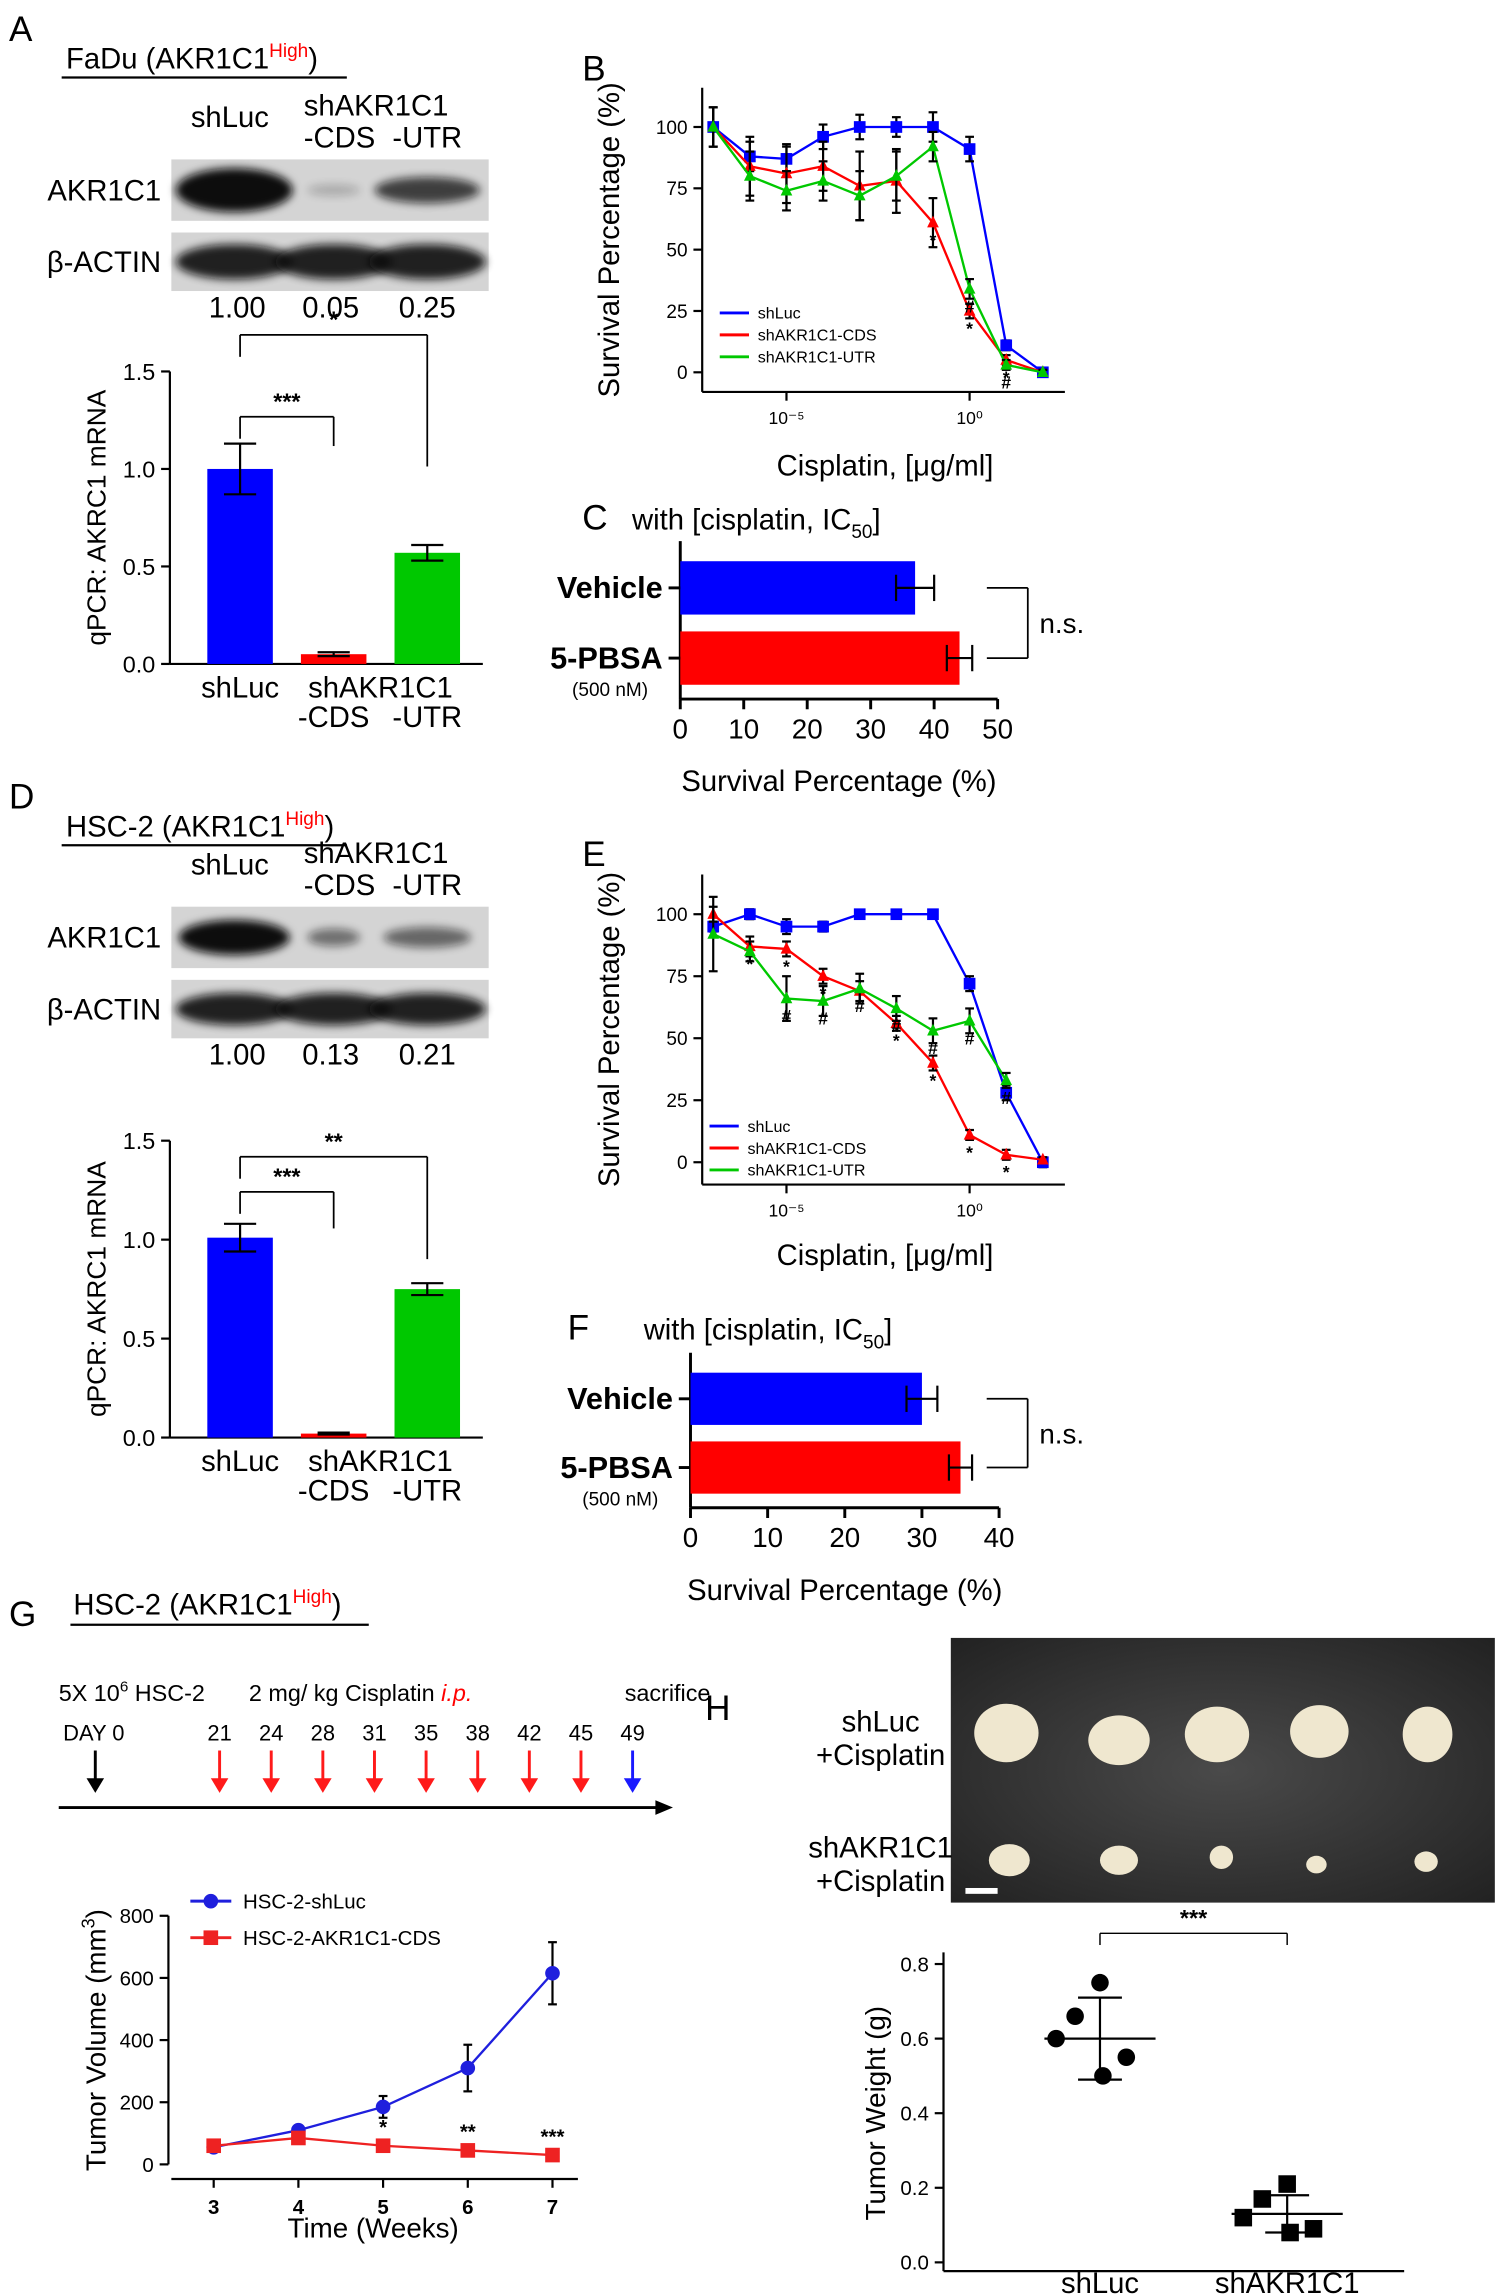 This screenshot has width=1498, height=2296. Describe the element at coordinates (230, 118) in the screenshot. I see `lane-label: shLuc` at that location.